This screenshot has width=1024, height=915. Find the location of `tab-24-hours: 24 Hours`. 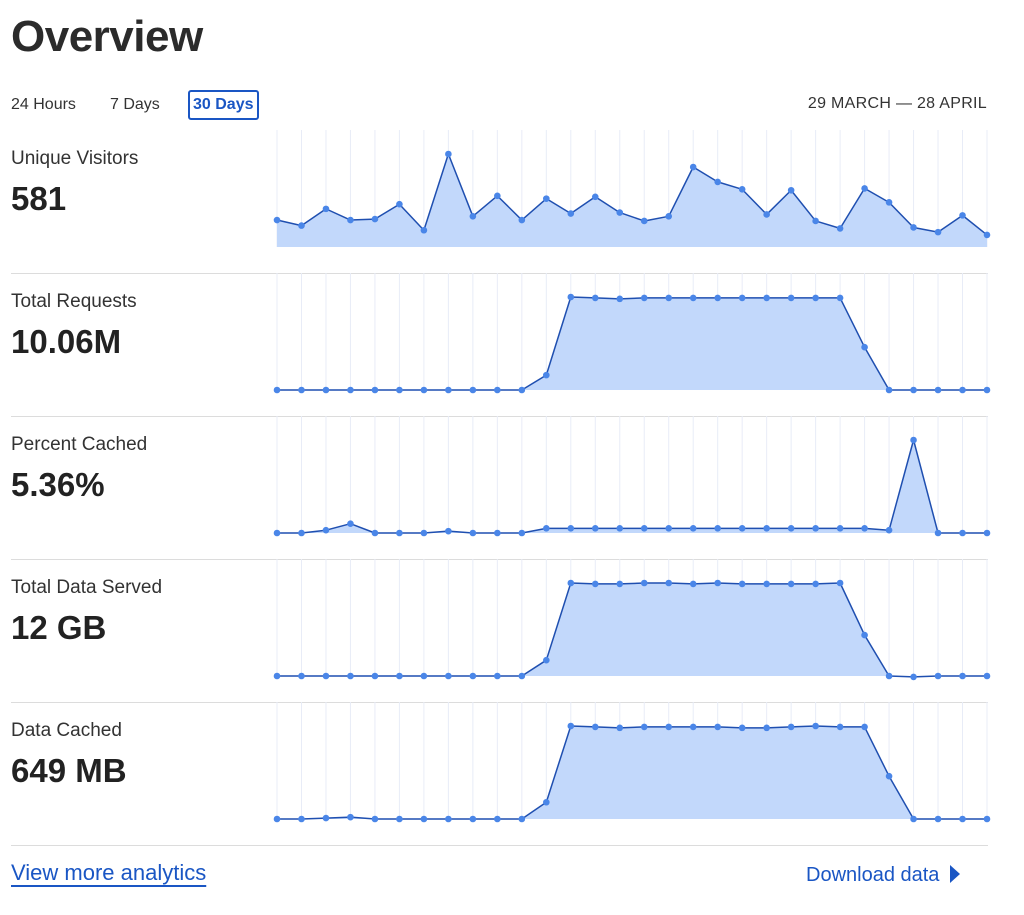

tab-24-hours: 24 Hours is located at coordinates (43, 104).